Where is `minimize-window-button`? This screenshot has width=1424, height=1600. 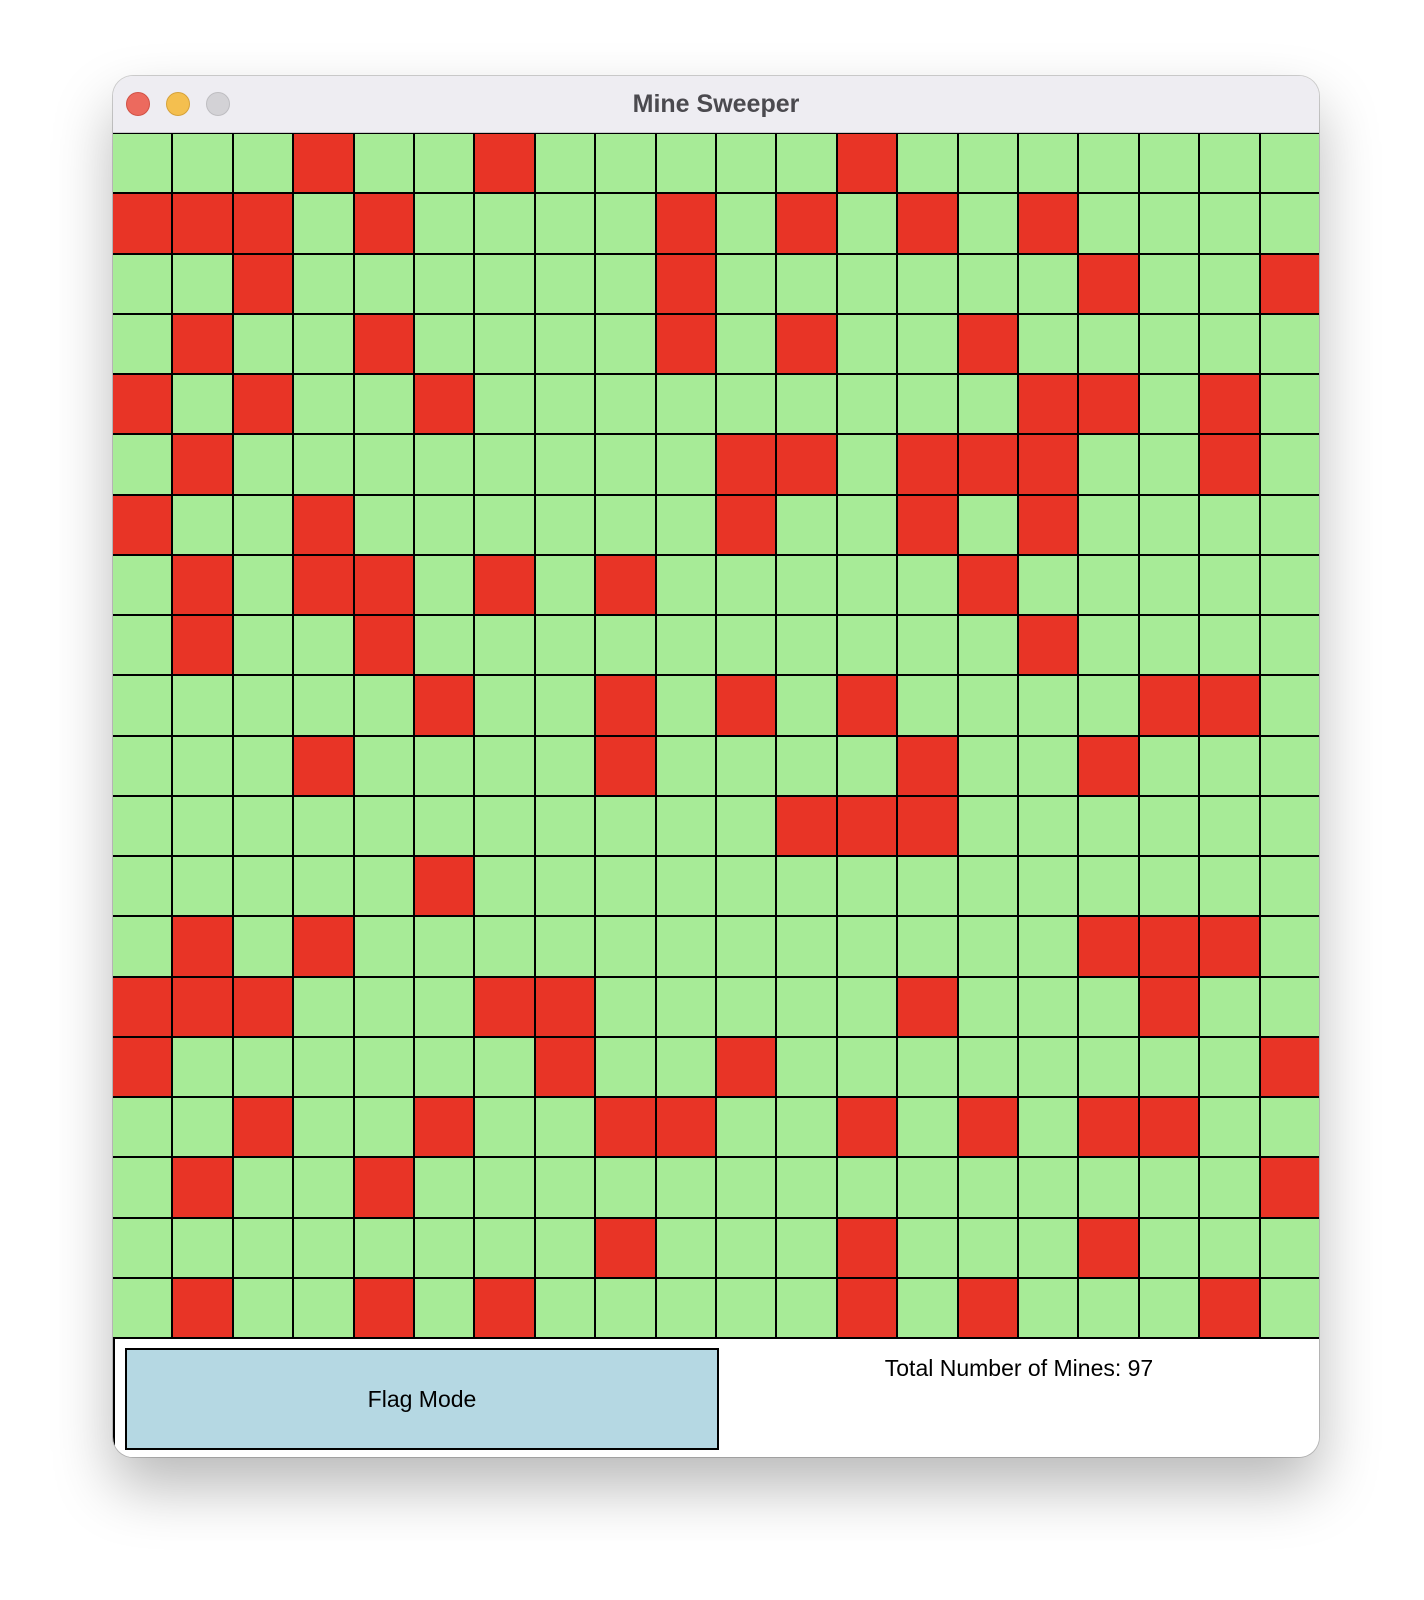
minimize-window-button is located at coordinates (178, 104).